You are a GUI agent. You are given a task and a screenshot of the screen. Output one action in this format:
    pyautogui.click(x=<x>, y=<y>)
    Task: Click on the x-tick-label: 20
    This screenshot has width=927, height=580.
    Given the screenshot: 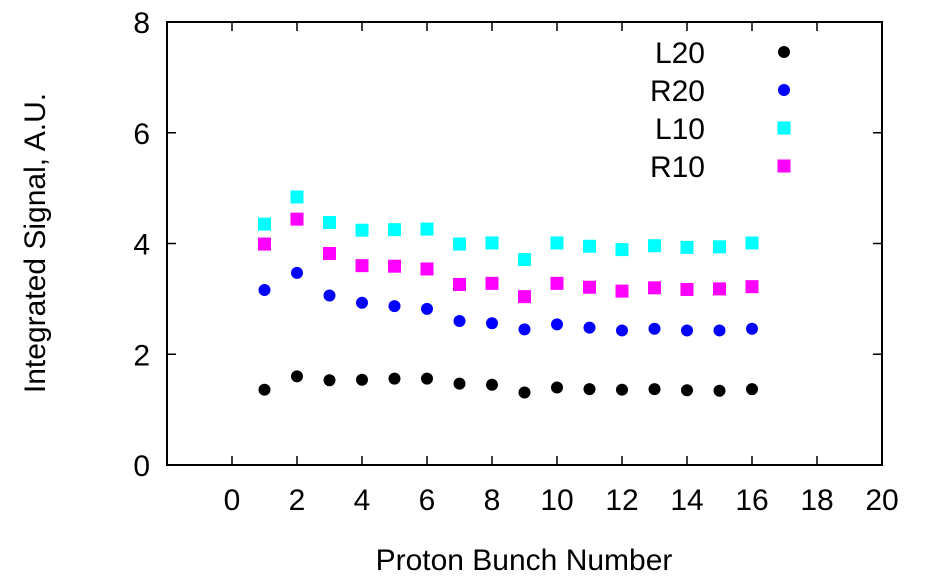 What is the action you would take?
    pyautogui.click(x=881, y=500)
    